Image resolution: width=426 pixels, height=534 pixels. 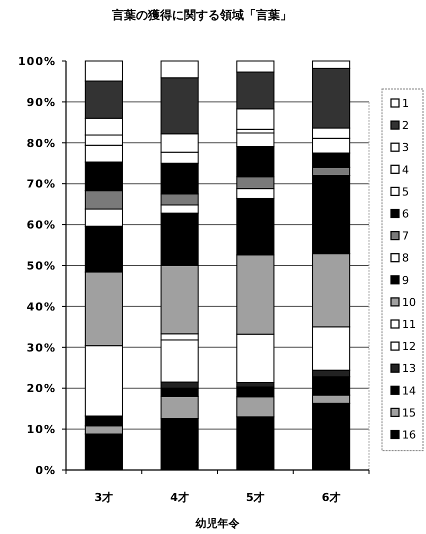 What do you see at coordinates (41, 429) in the screenshot?
I see `y-tick-label: 10%` at bounding box center [41, 429].